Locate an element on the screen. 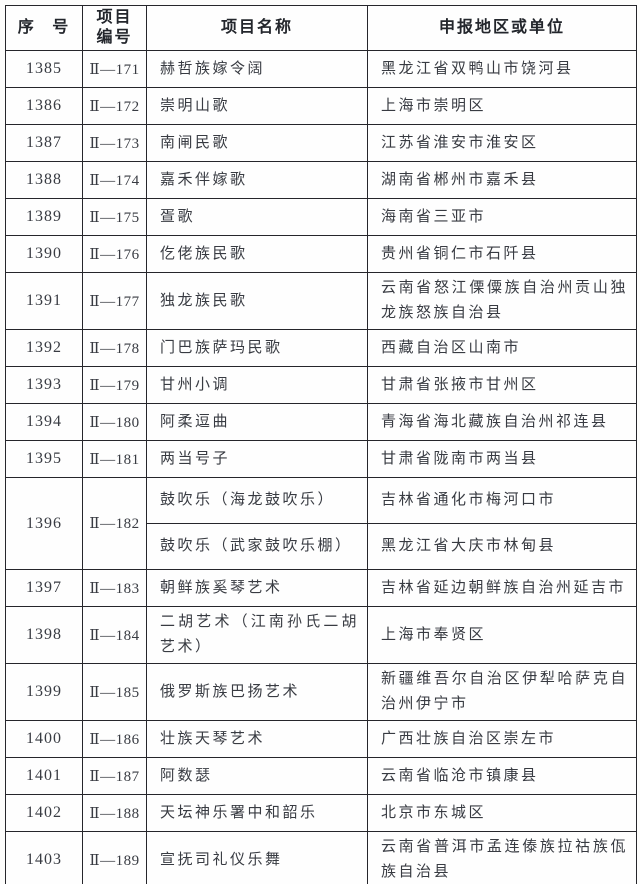 This screenshot has width=640, height=884. serial-number-cell: 1394 is located at coordinates (44, 422).